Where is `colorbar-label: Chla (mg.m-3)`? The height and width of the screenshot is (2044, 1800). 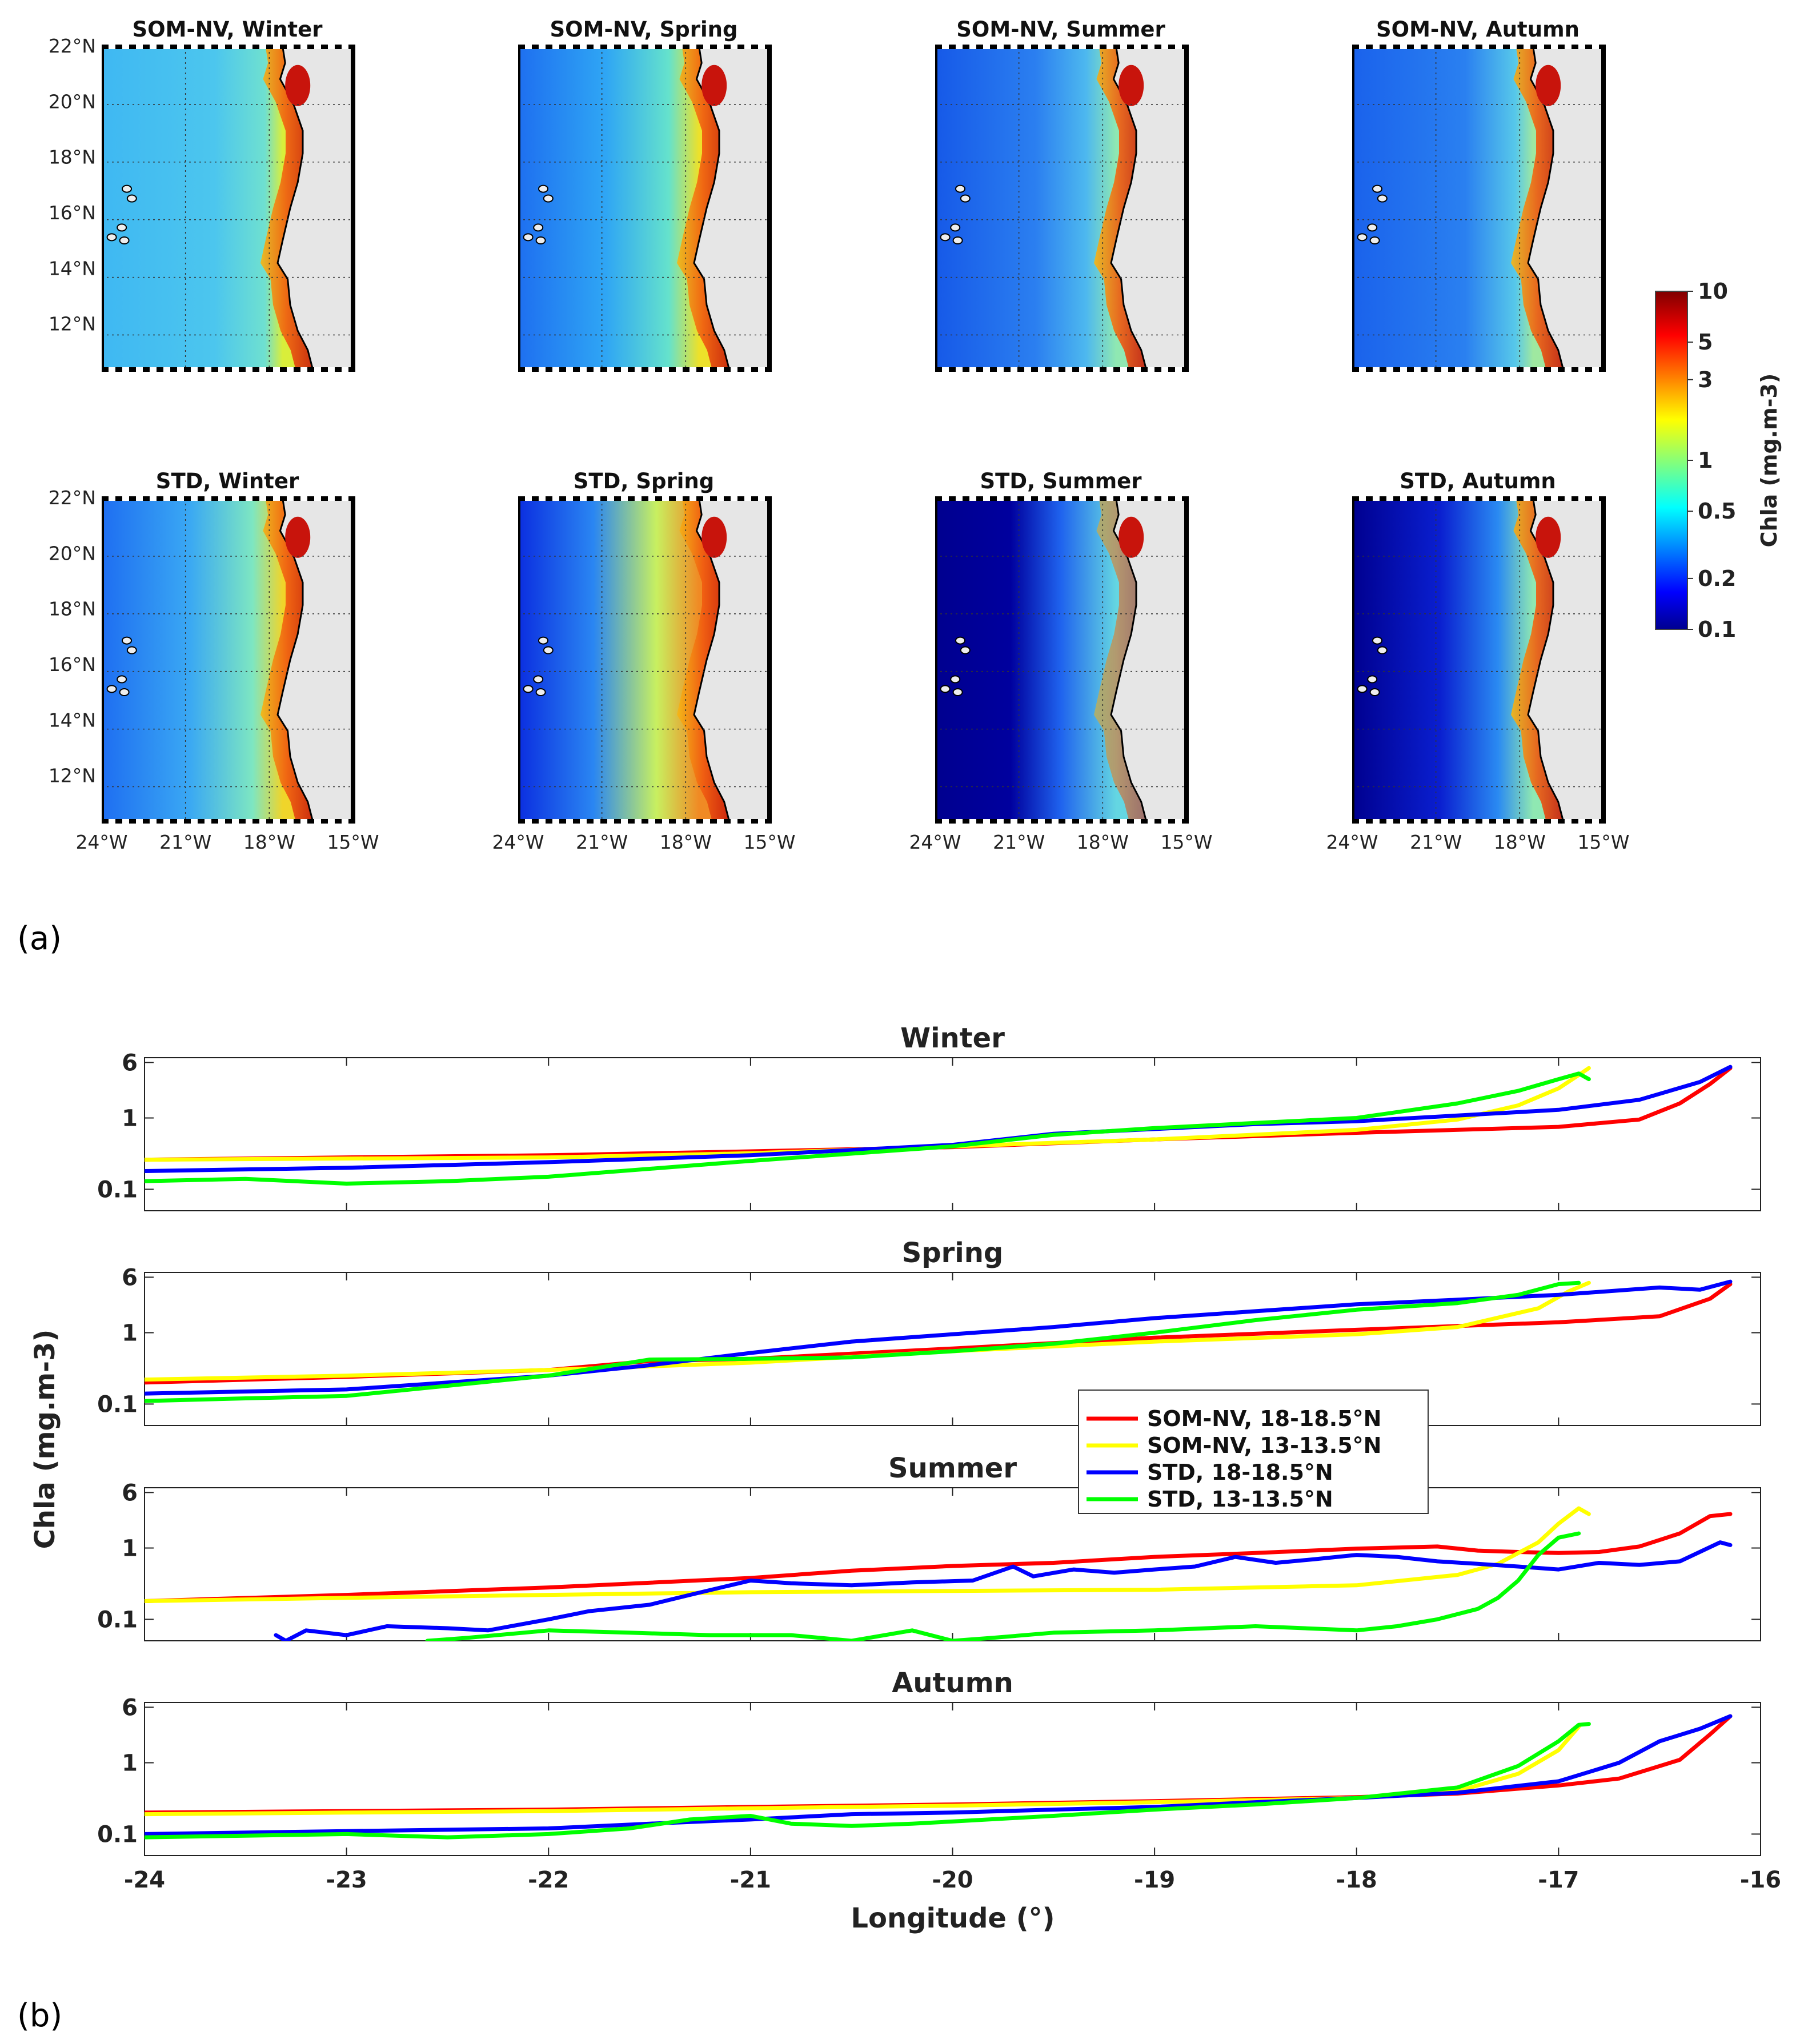 colorbar-label: Chla (mg.m-3) is located at coordinates (1770, 461).